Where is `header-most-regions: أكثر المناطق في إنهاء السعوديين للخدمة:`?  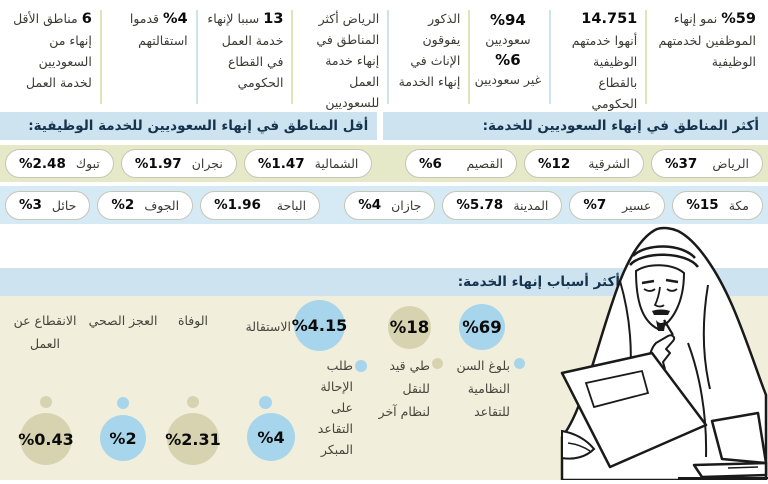 header-most-regions: أكثر المناطق في إنهاء السعوديين للخدمة: is located at coordinates (575, 126).